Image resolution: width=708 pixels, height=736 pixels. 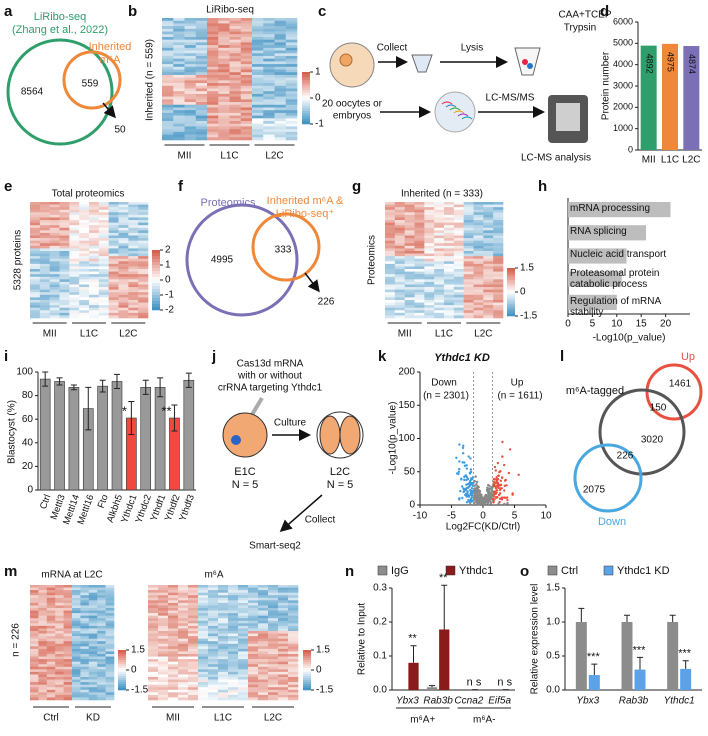 What do you see at coordinates (552, 570) in the screenshot?
I see `legend-swatch` at bounding box center [552, 570].